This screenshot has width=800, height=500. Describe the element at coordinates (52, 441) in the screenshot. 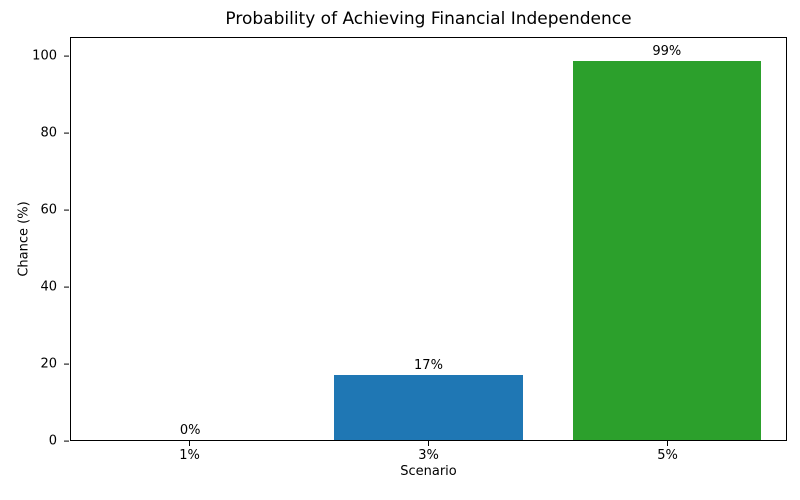

I see `y-tick-label: 0` at that location.